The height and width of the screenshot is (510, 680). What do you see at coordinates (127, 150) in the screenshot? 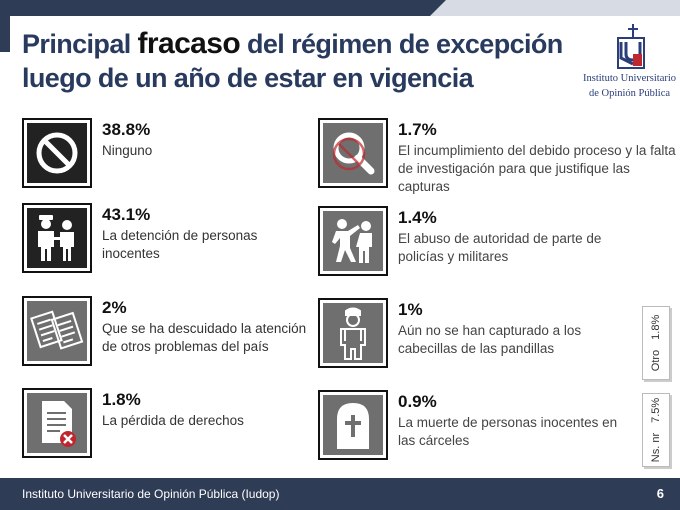
I see `item-label: Ninguno` at bounding box center [127, 150].